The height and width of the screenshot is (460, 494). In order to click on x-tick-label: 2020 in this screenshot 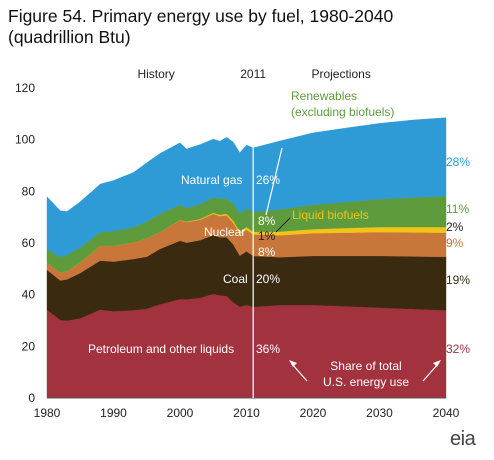, I will do `click(313, 413)`.